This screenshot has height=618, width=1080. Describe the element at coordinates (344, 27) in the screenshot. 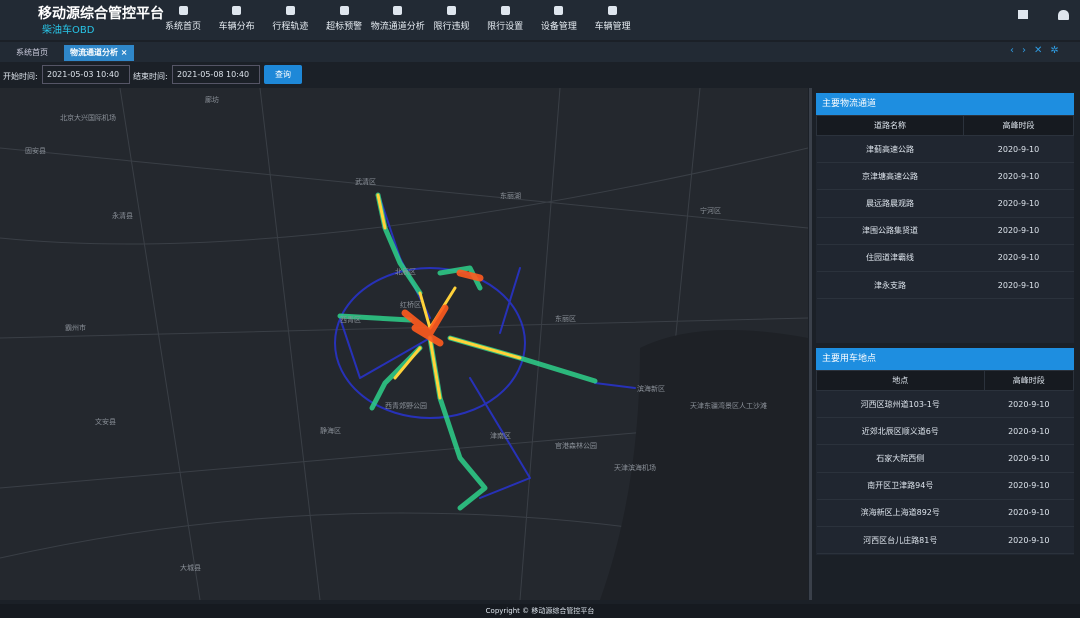

I see `nav-label: 超标预警` at that location.